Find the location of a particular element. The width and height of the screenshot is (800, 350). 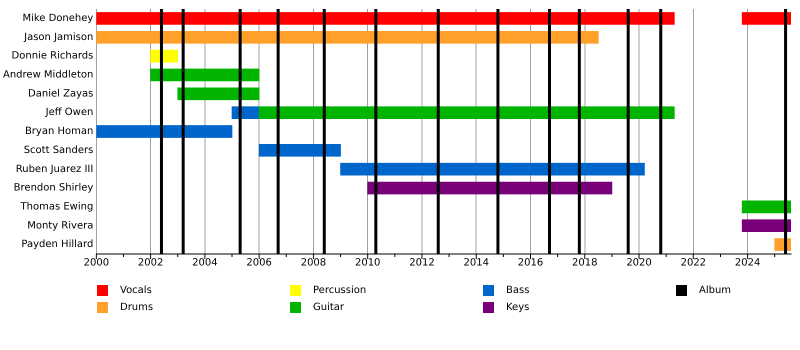

y-tick-label: Donnie Richards is located at coordinates (53, 56).